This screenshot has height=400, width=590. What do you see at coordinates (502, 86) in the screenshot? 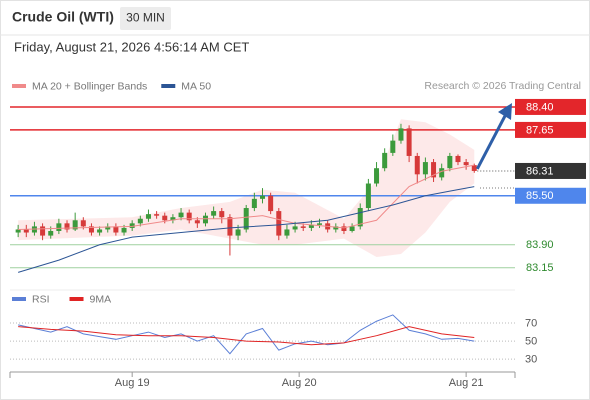
I see `credit: Research © 2026 Trading Central` at bounding box center [502, 86].